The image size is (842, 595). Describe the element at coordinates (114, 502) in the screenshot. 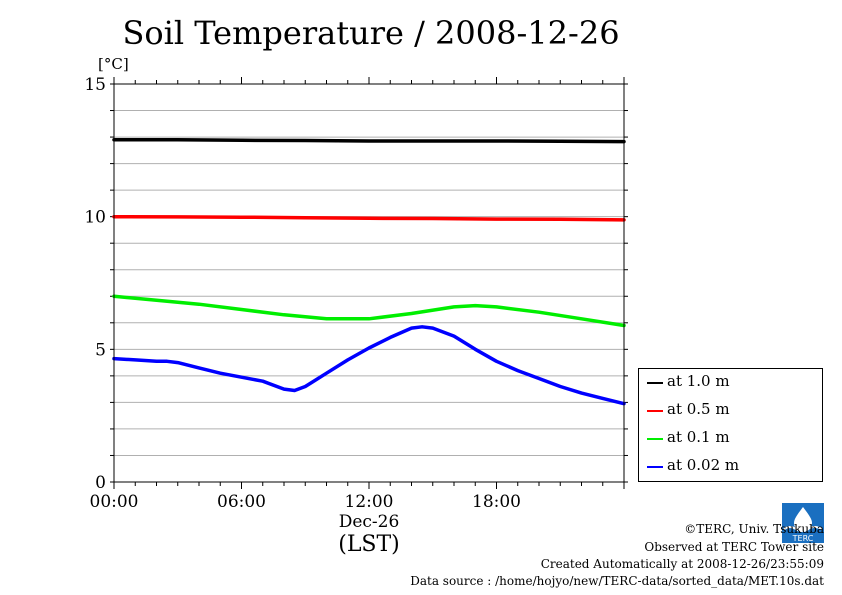

I see `x-tick-label: 00:00` at that location.